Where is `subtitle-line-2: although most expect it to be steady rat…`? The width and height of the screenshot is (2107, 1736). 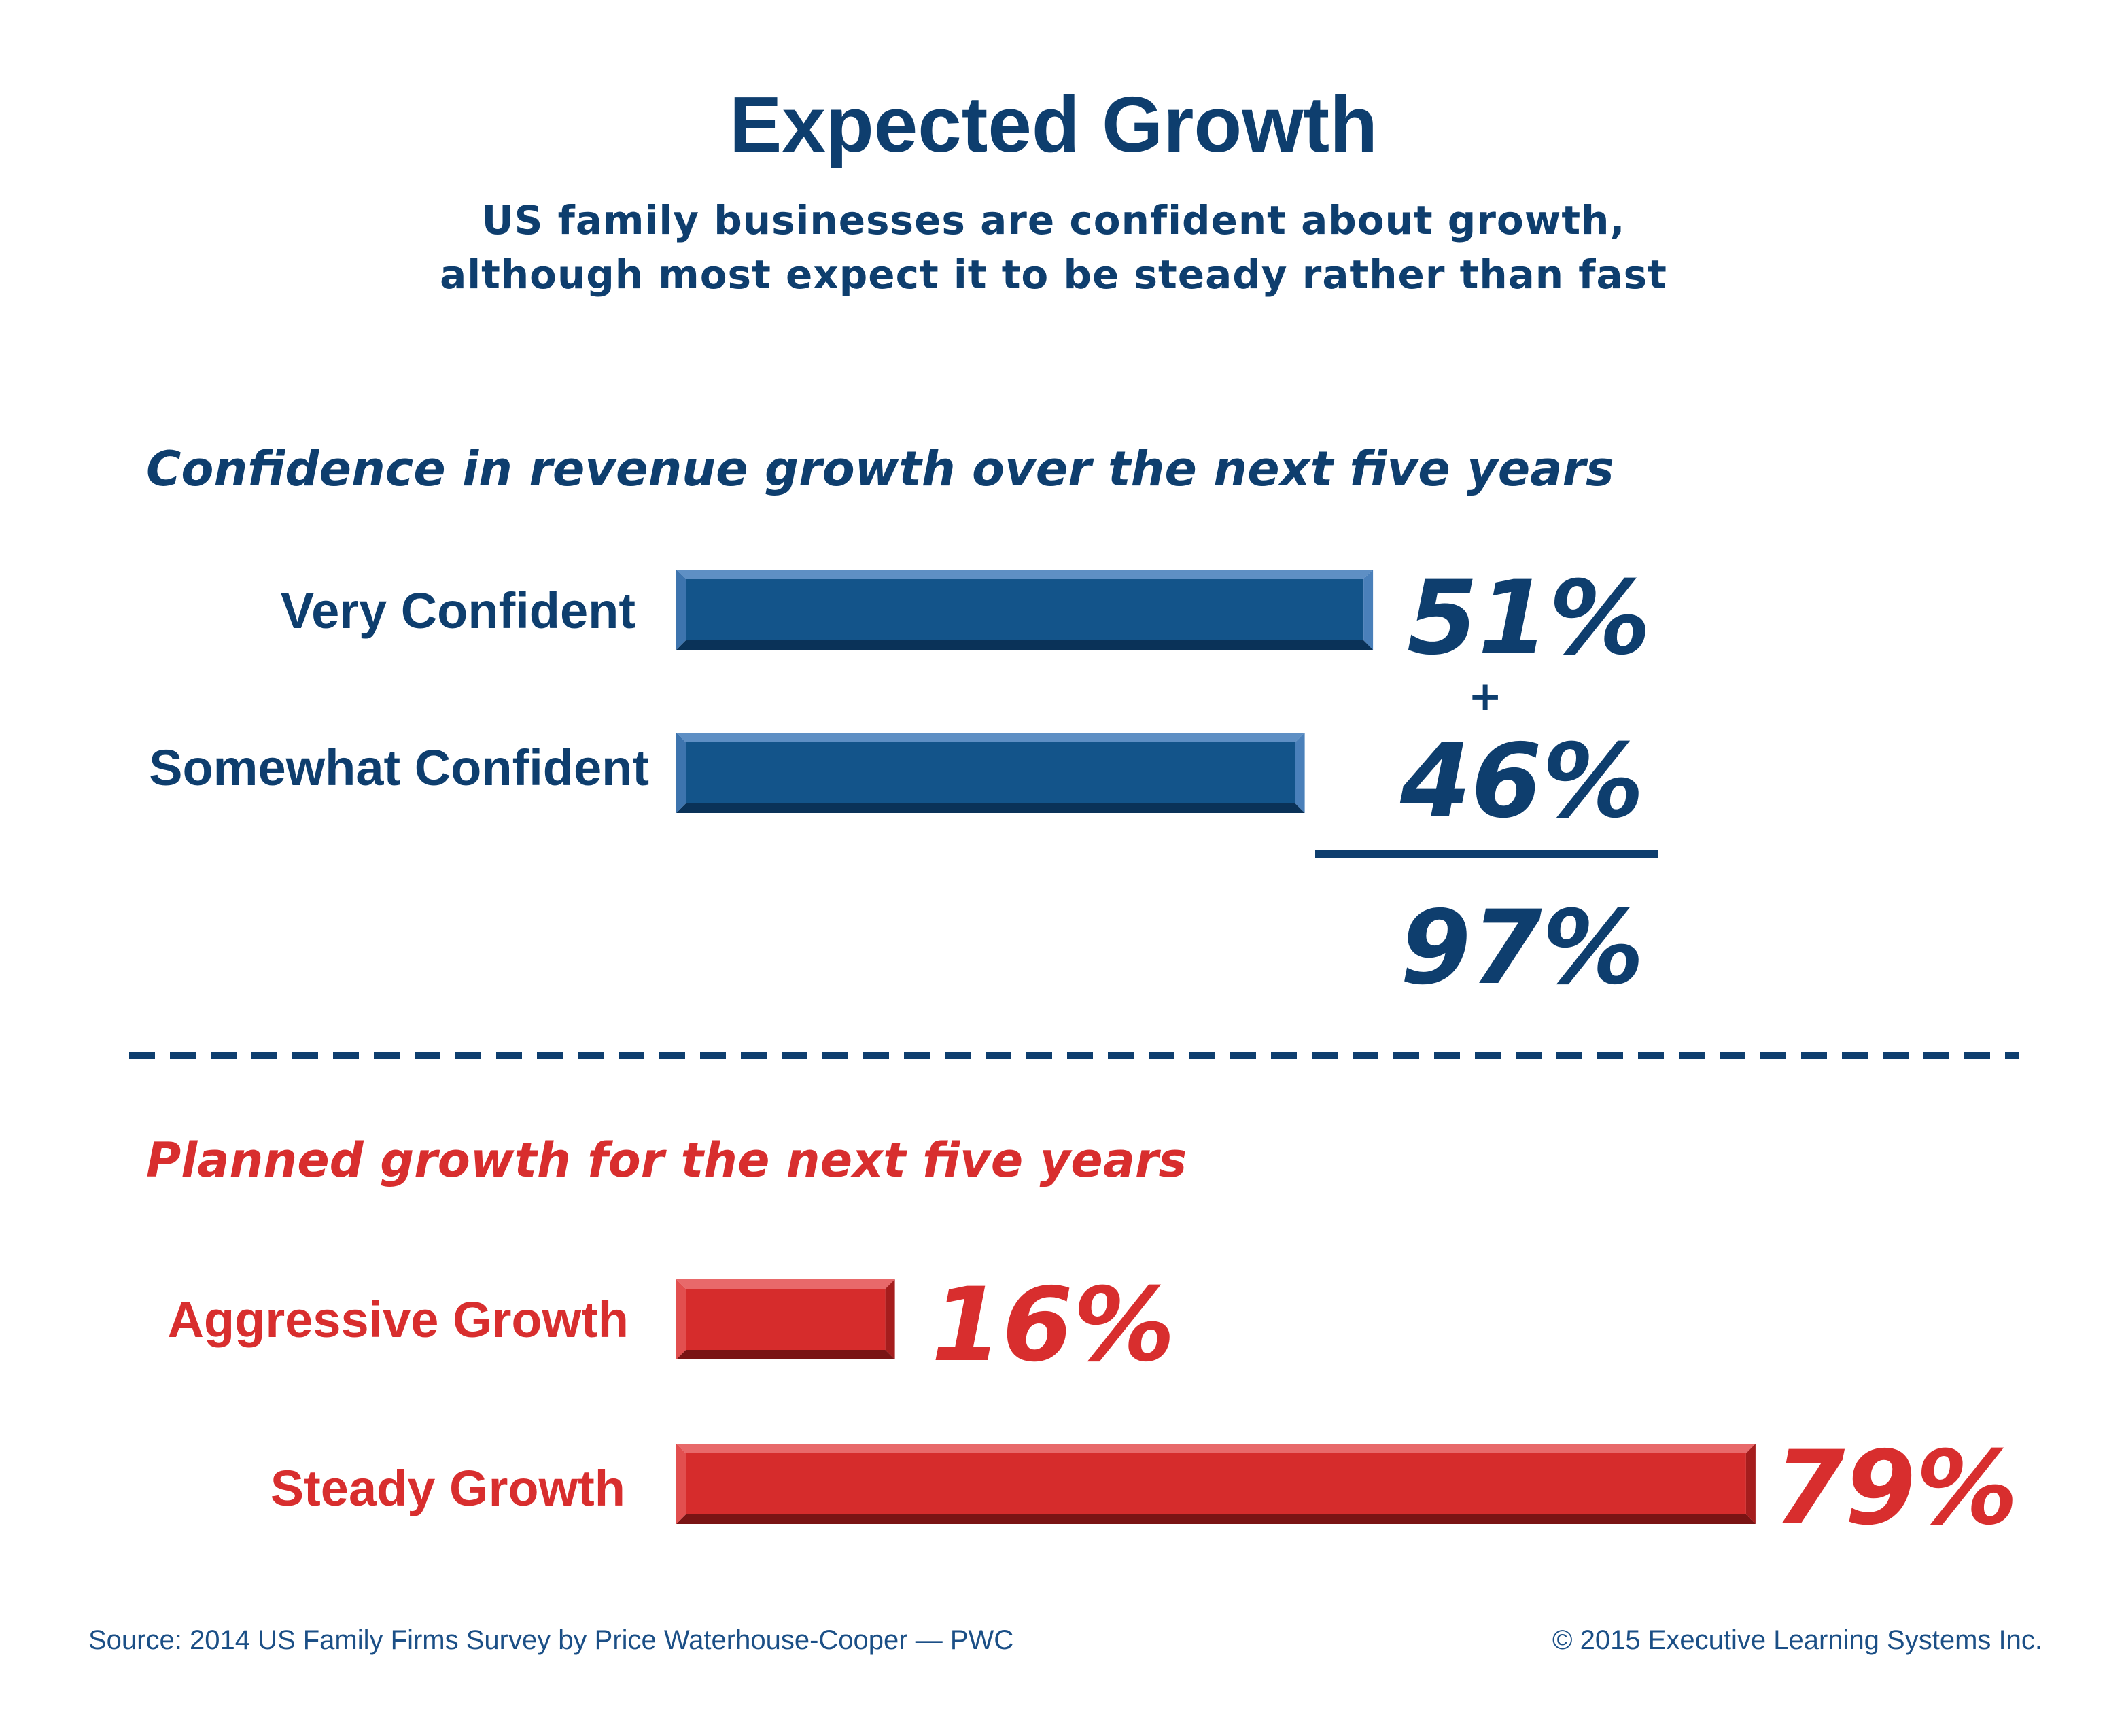
subtitle-line-2: although most expect it to be steady rat… is located at coordinates (1053, 274).